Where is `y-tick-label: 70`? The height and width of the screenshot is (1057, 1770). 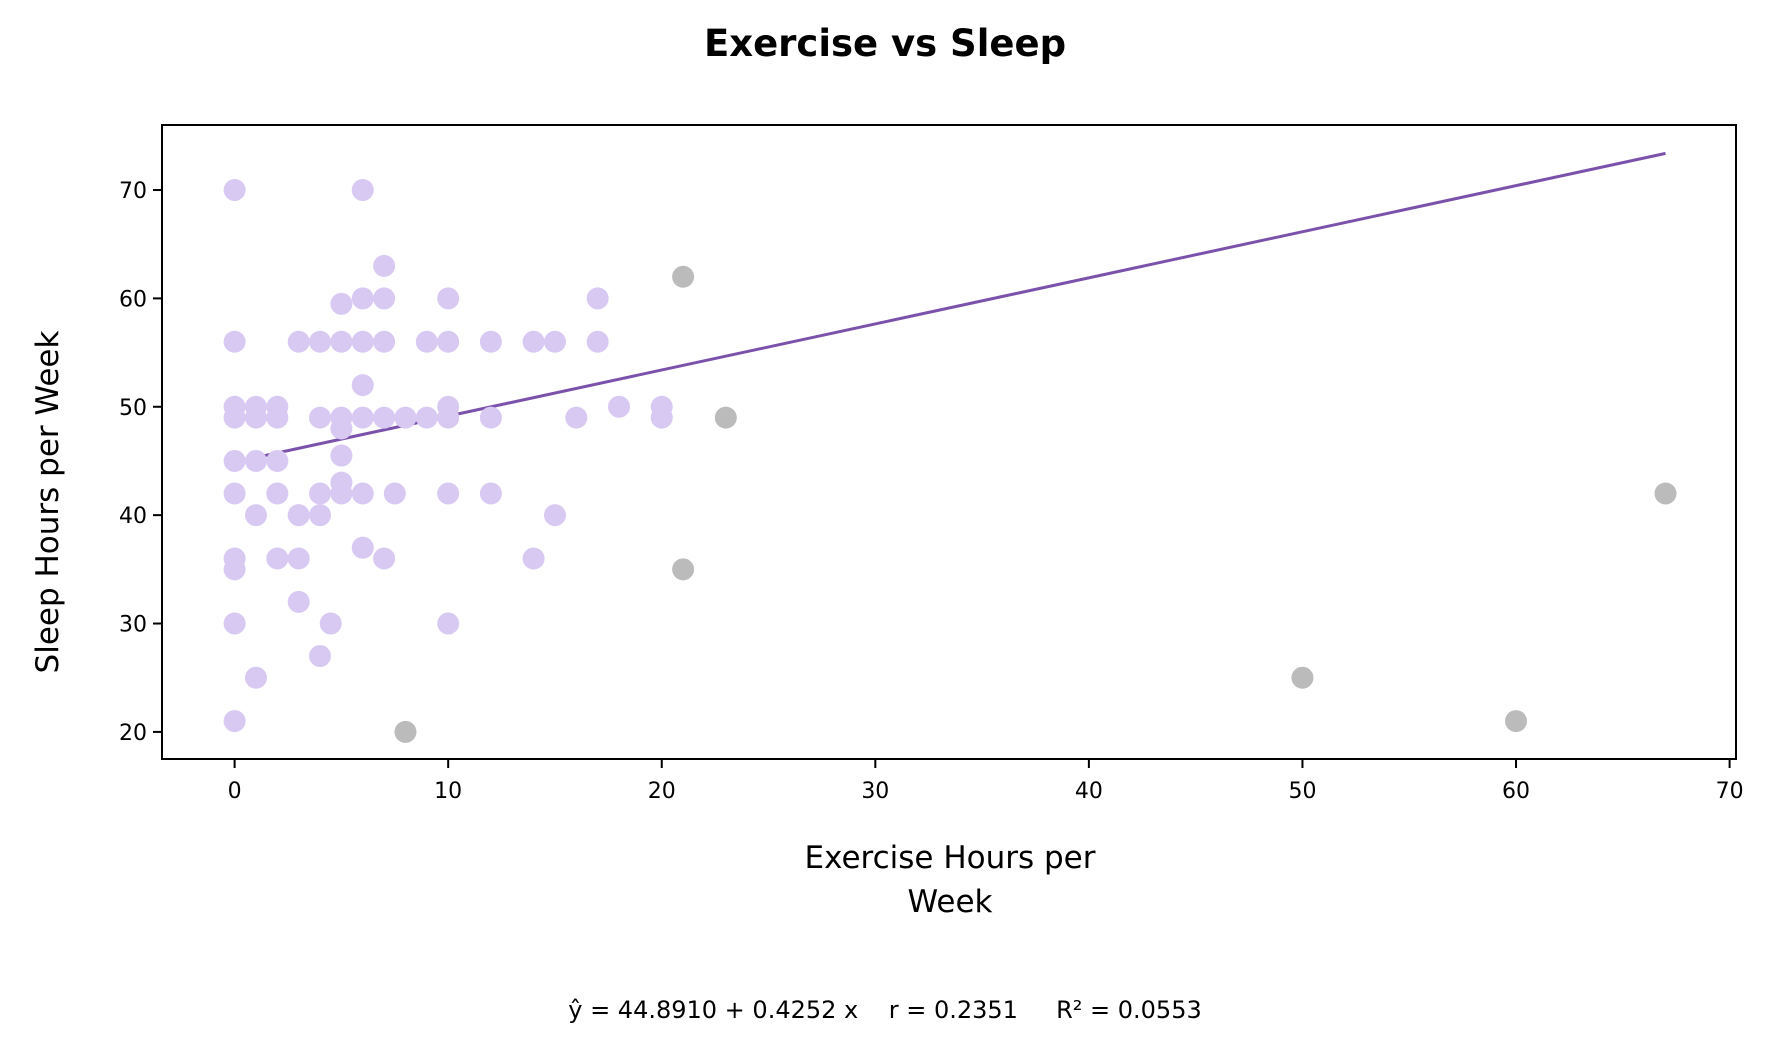 y-tick-label: 70 is located at coordinates (133, 191).